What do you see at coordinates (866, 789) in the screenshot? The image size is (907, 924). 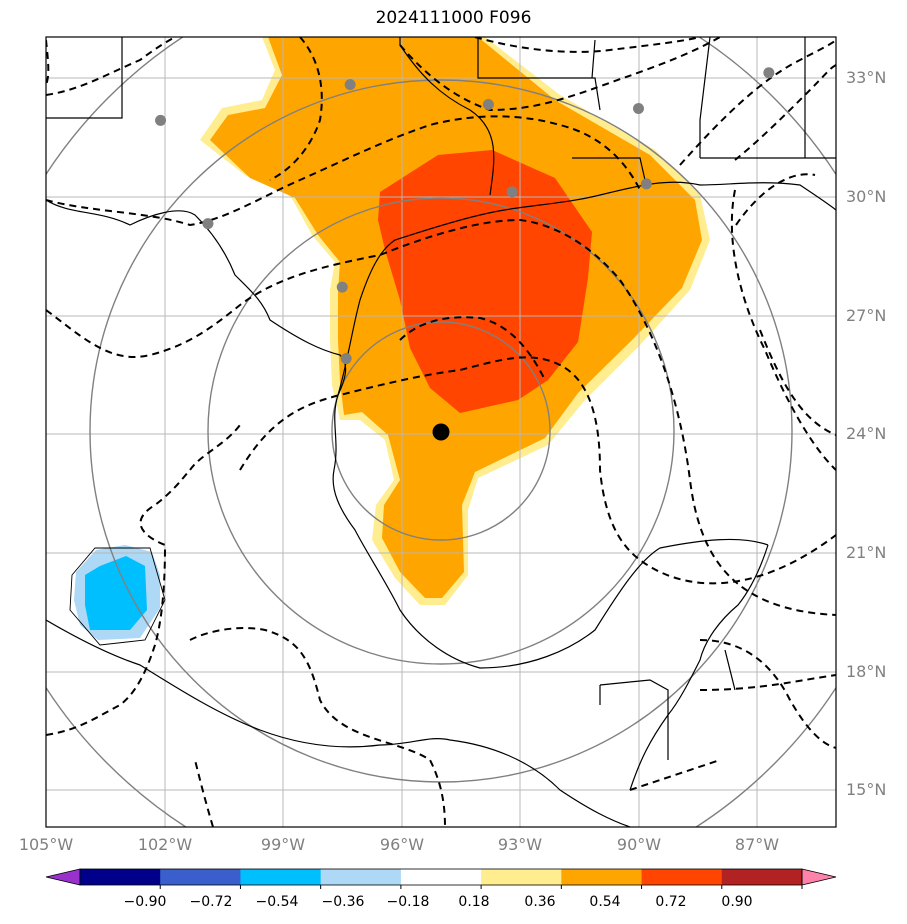 I see `lat-label: 15°N` at bounding box center [866, 789].